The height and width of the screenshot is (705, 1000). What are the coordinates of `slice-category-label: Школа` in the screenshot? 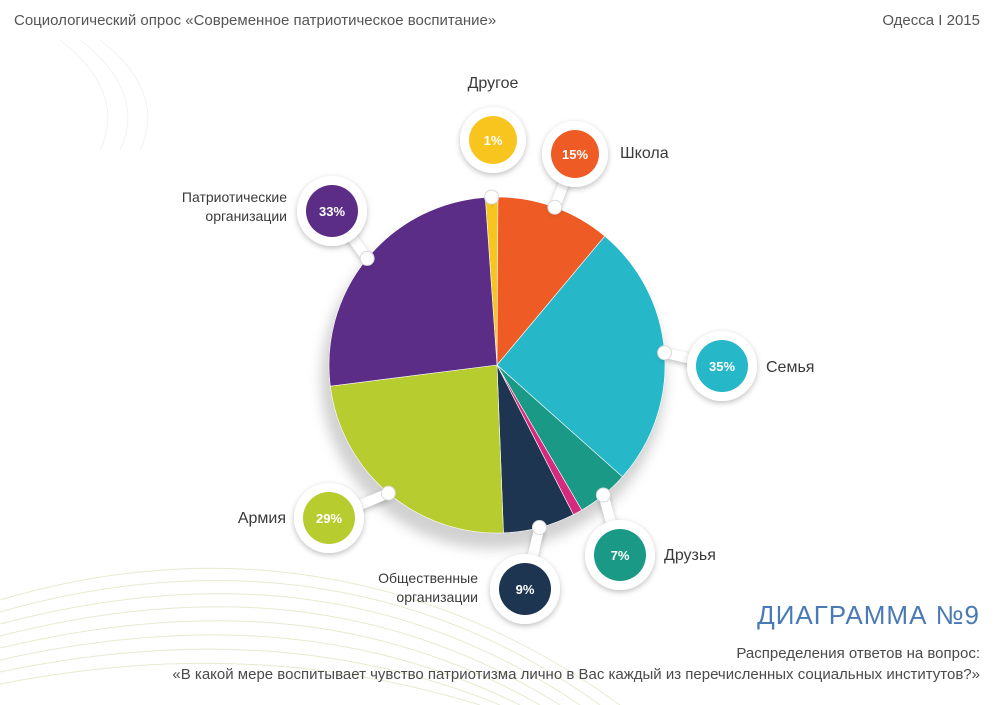 It's located at (644, 153).